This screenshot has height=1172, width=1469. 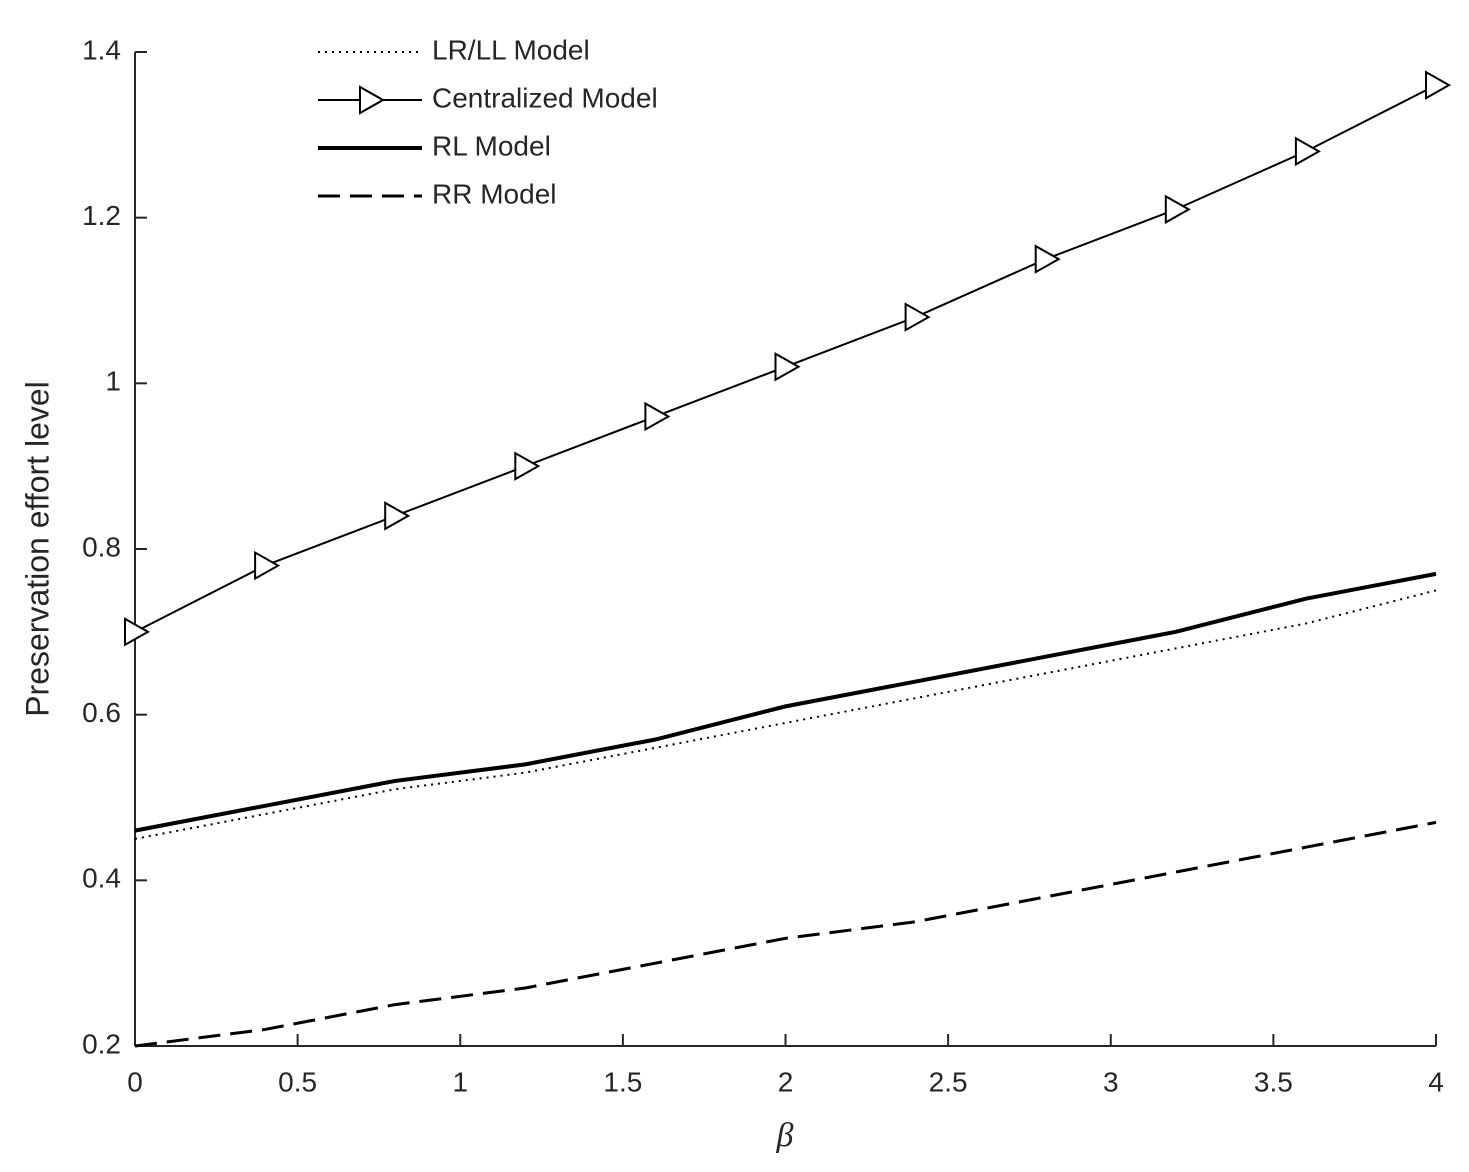 What do you see at coordinates (101, 215) in the screenshot?
I see `y-tick-label: 1.2` at bounding box center [101, 215].